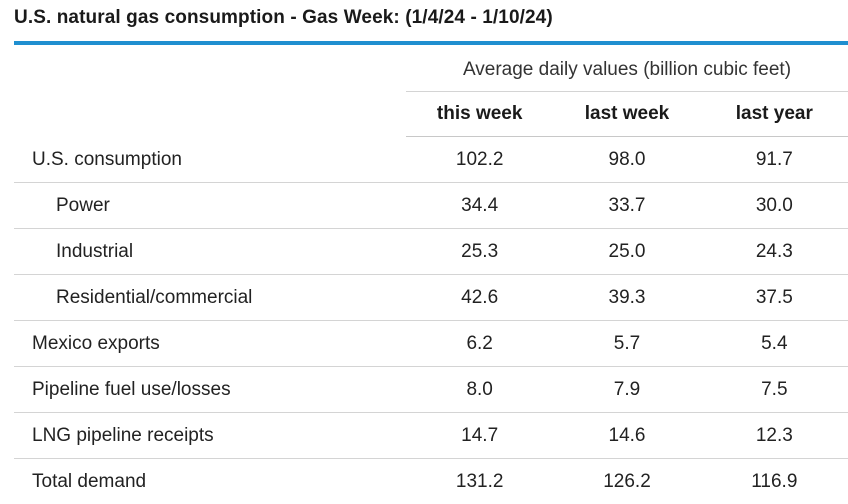 The height and width of the screenshot is (504, 848). What do you see at coordinates (627, 297) in the screenshot?
I see `table-cell: 39.3` at bounding box center [627, 297].